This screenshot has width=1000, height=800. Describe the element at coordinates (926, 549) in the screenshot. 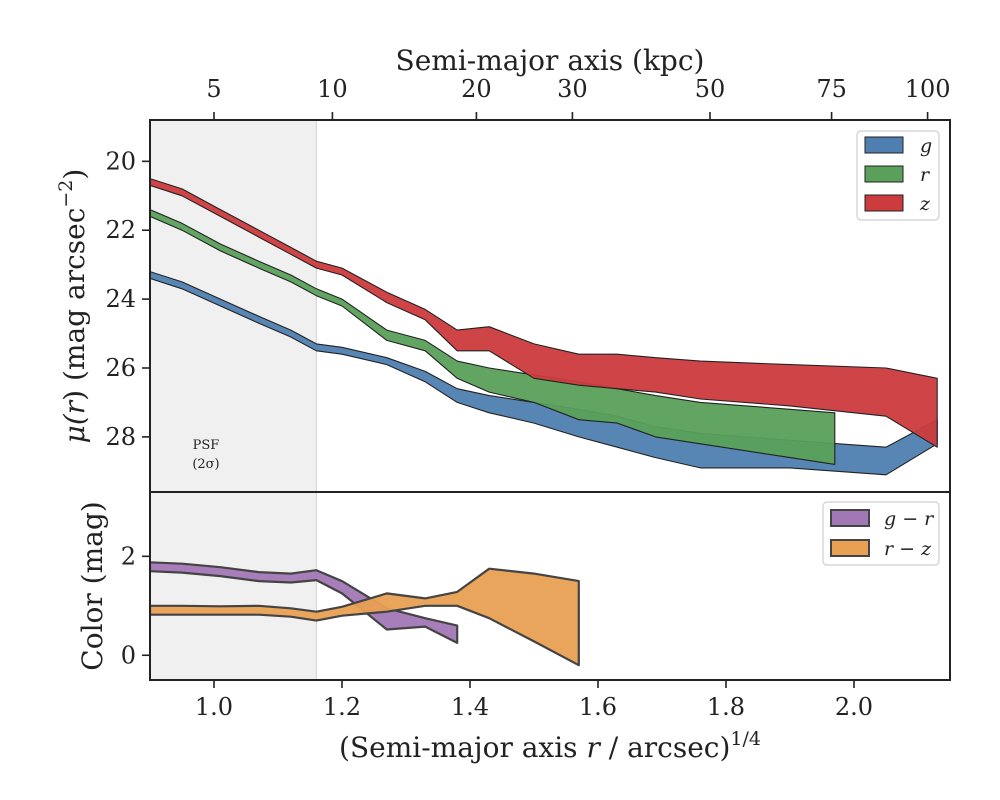

I see `legend-label-part: z` at that location.